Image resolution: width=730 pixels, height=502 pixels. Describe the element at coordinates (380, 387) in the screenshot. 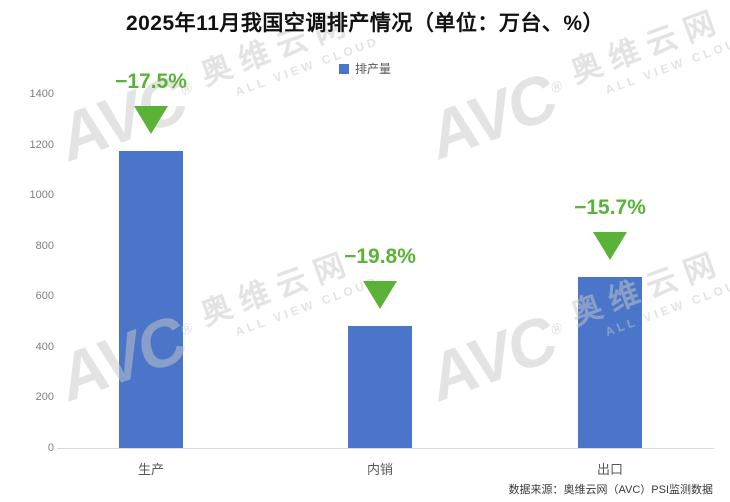

I see `bar-内销` at that location.